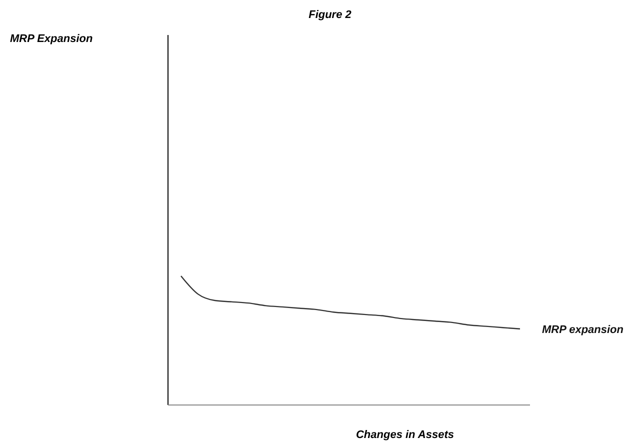  Describe the element at coordinates (405, 435) in the screenshot. I see `x-axis-title: Changes in Assets` at that location.